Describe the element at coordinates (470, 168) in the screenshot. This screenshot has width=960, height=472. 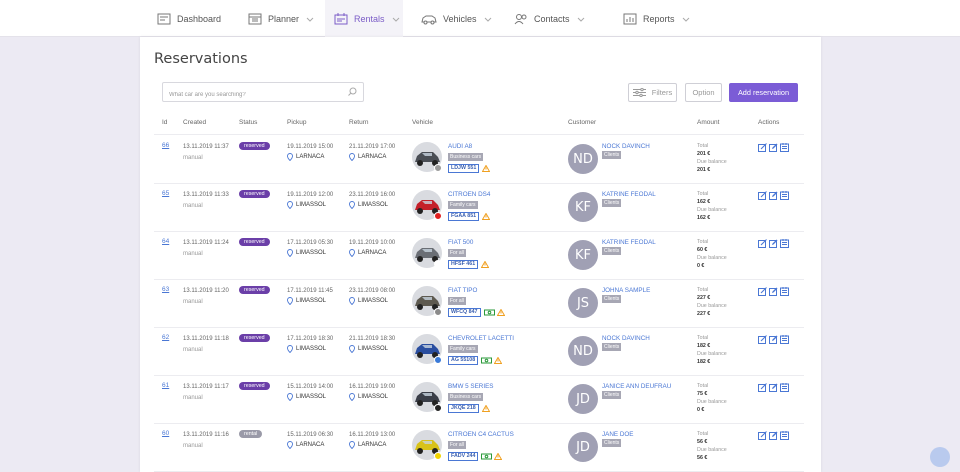
I see `vehicle-plate-line: LDJW 551` at that location.